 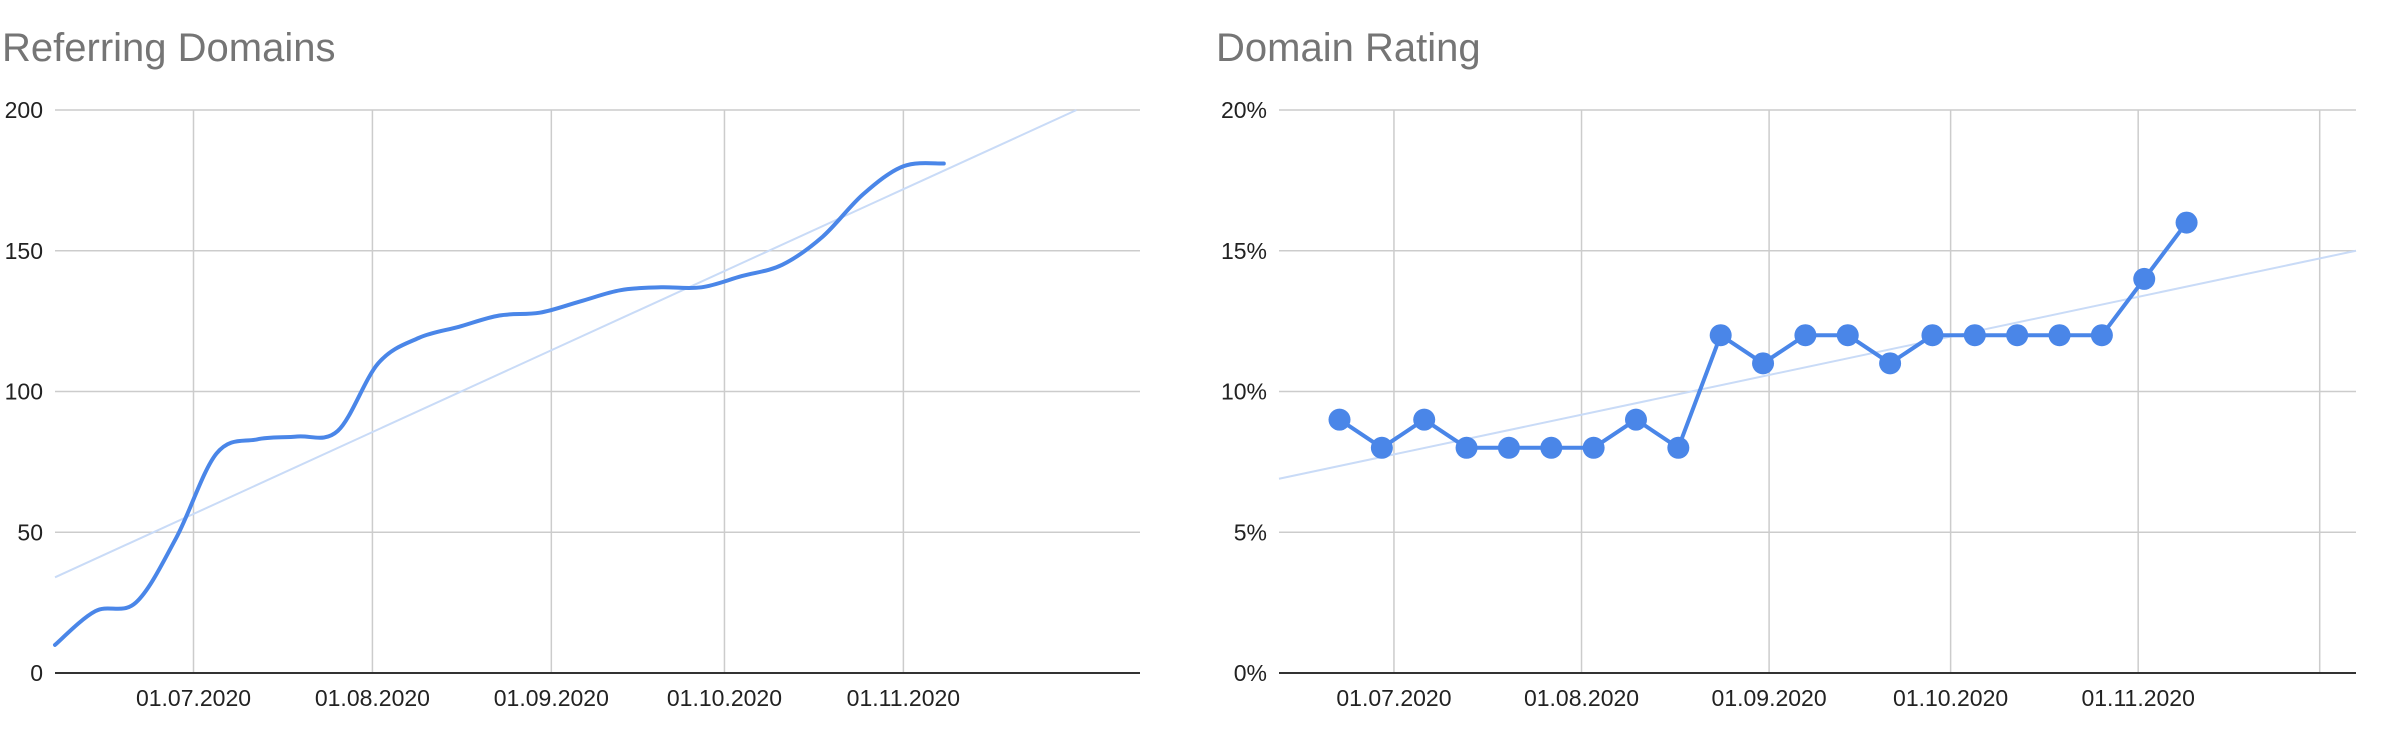 I want to click on y-tick-label: 20%, so click(x=1244, y=110).